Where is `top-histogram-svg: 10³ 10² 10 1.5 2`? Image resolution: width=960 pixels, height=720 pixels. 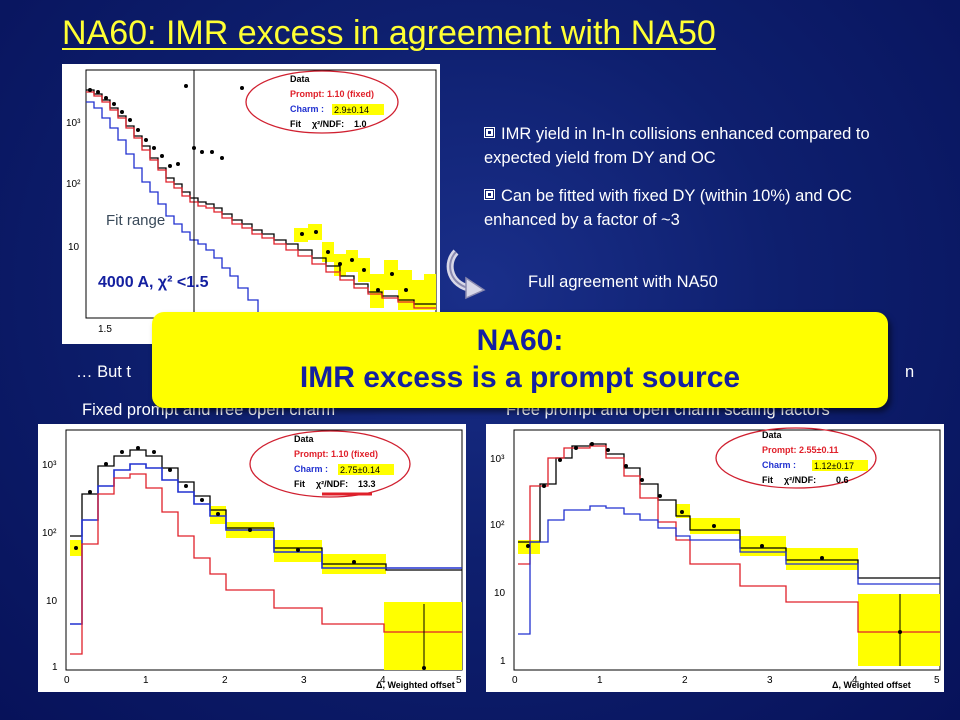
top-histogram-svg: 10³ 10² 10 1.5 2 is located at coordinates (251, 202).